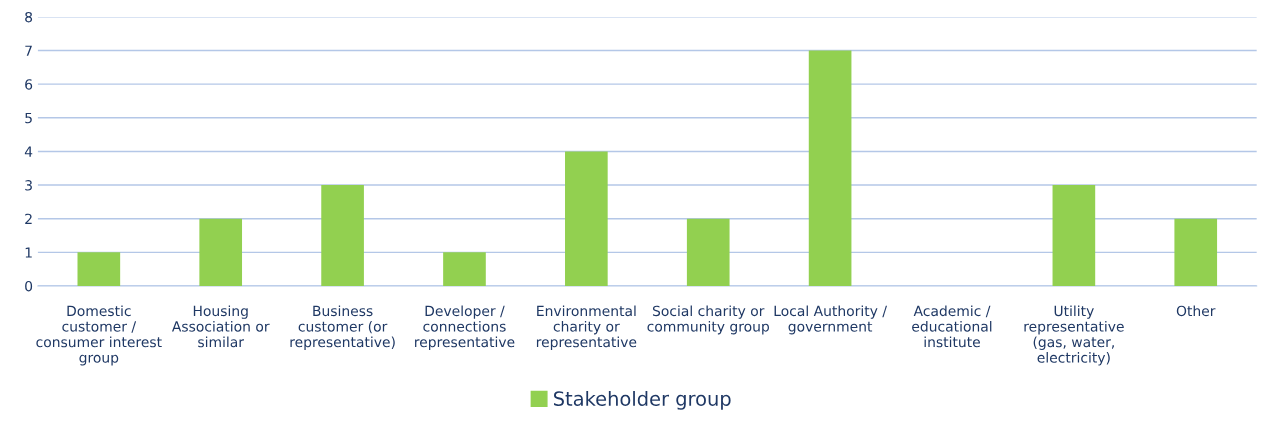  What do you see at coordinates (29, 286) in the screenshot?
I see `y-tick-label: 0` at bounding box center [29, 286].